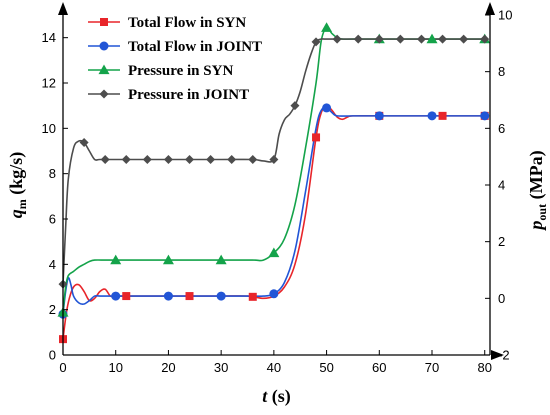 Image resolution: width=550 pixels, height=415 pixels. Describe the element at coordinates (49, 37) in the screenshot. I see `y-left-tick-label-7: 14` at that location.